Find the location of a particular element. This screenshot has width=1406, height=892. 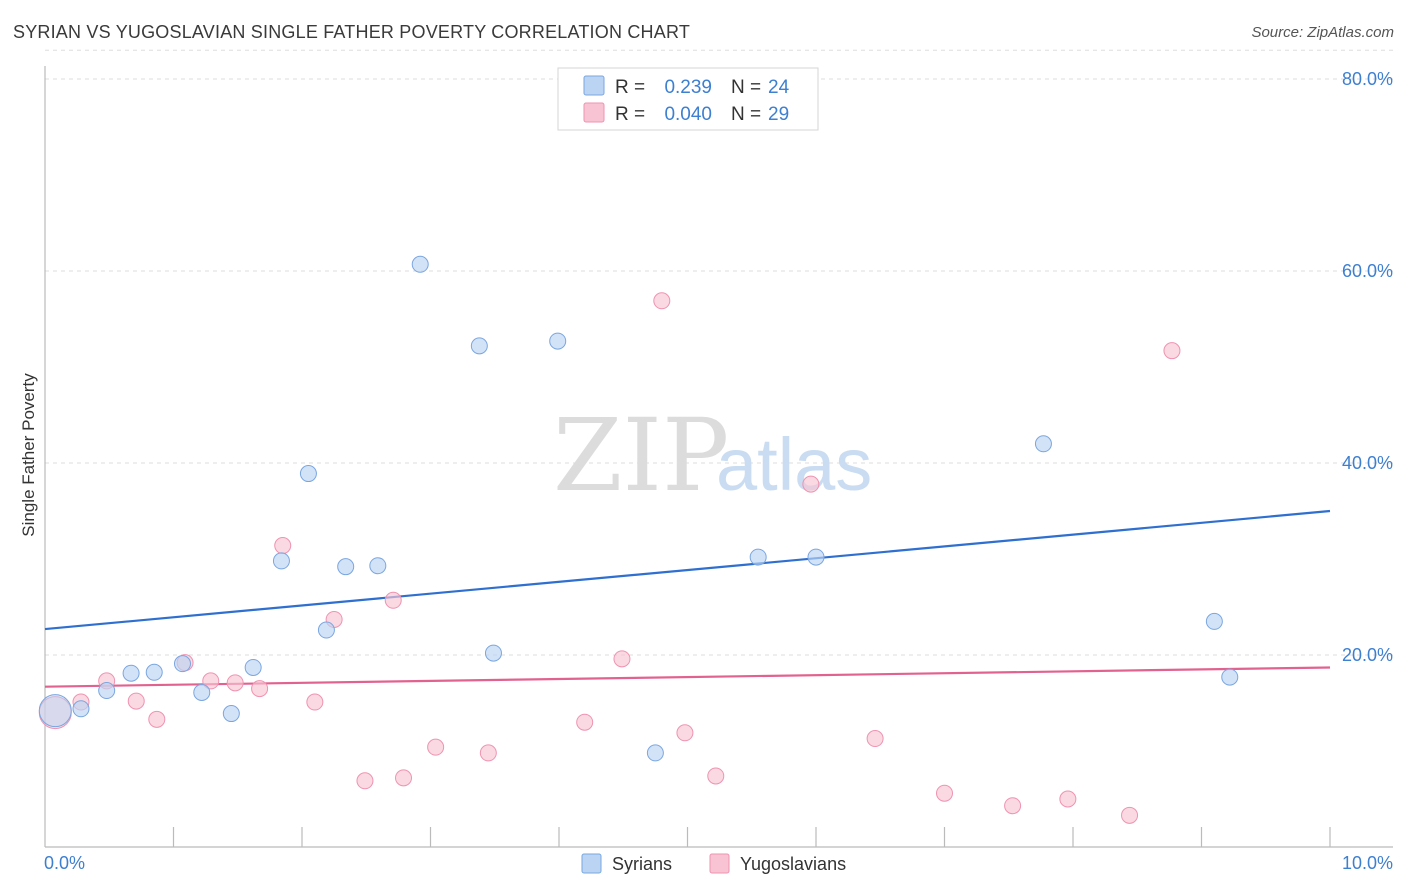

y-tick-label: 80.0% is located at coordinates (1367, 79).